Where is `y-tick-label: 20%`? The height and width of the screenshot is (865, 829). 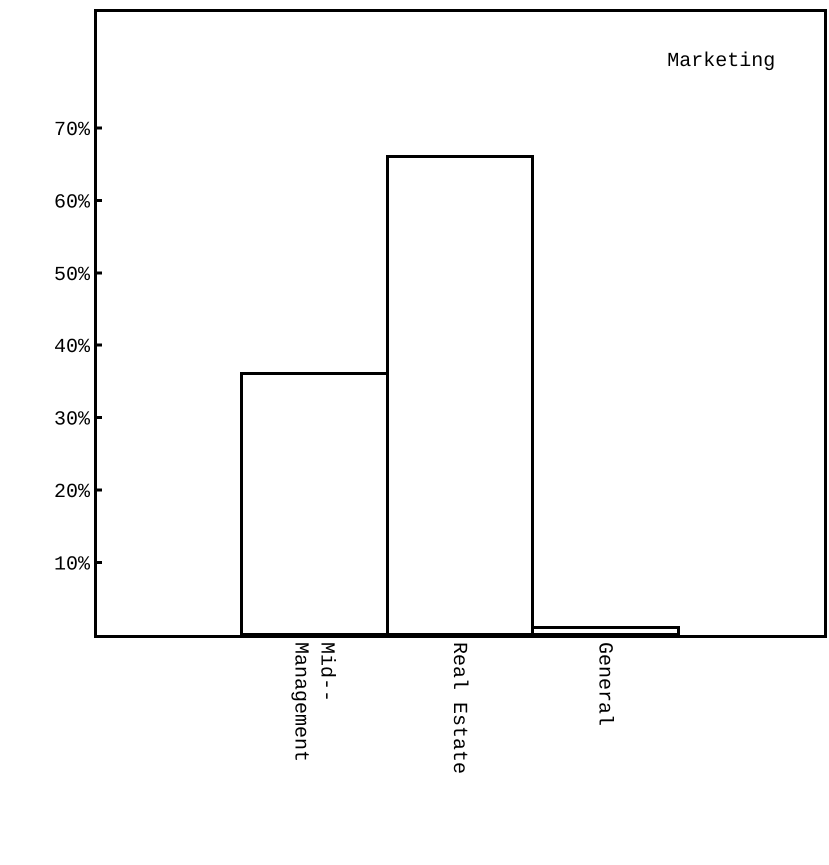
y-tick-label: 20% is located at coordinates (72, 492).